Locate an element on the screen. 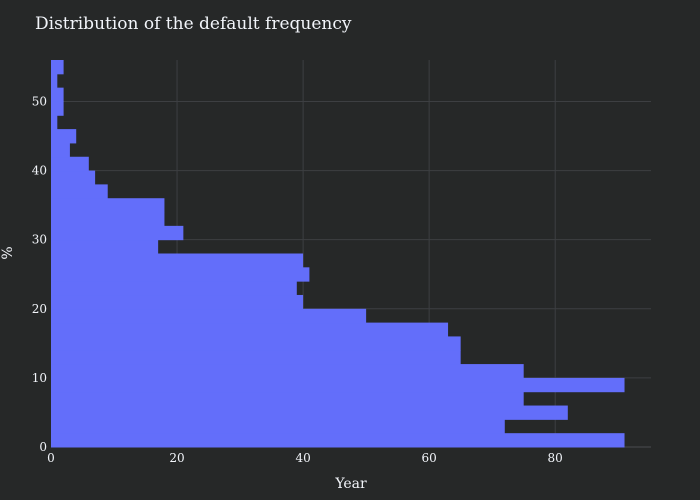  y-tick-label: 10 is located at coordinates (39, 378).